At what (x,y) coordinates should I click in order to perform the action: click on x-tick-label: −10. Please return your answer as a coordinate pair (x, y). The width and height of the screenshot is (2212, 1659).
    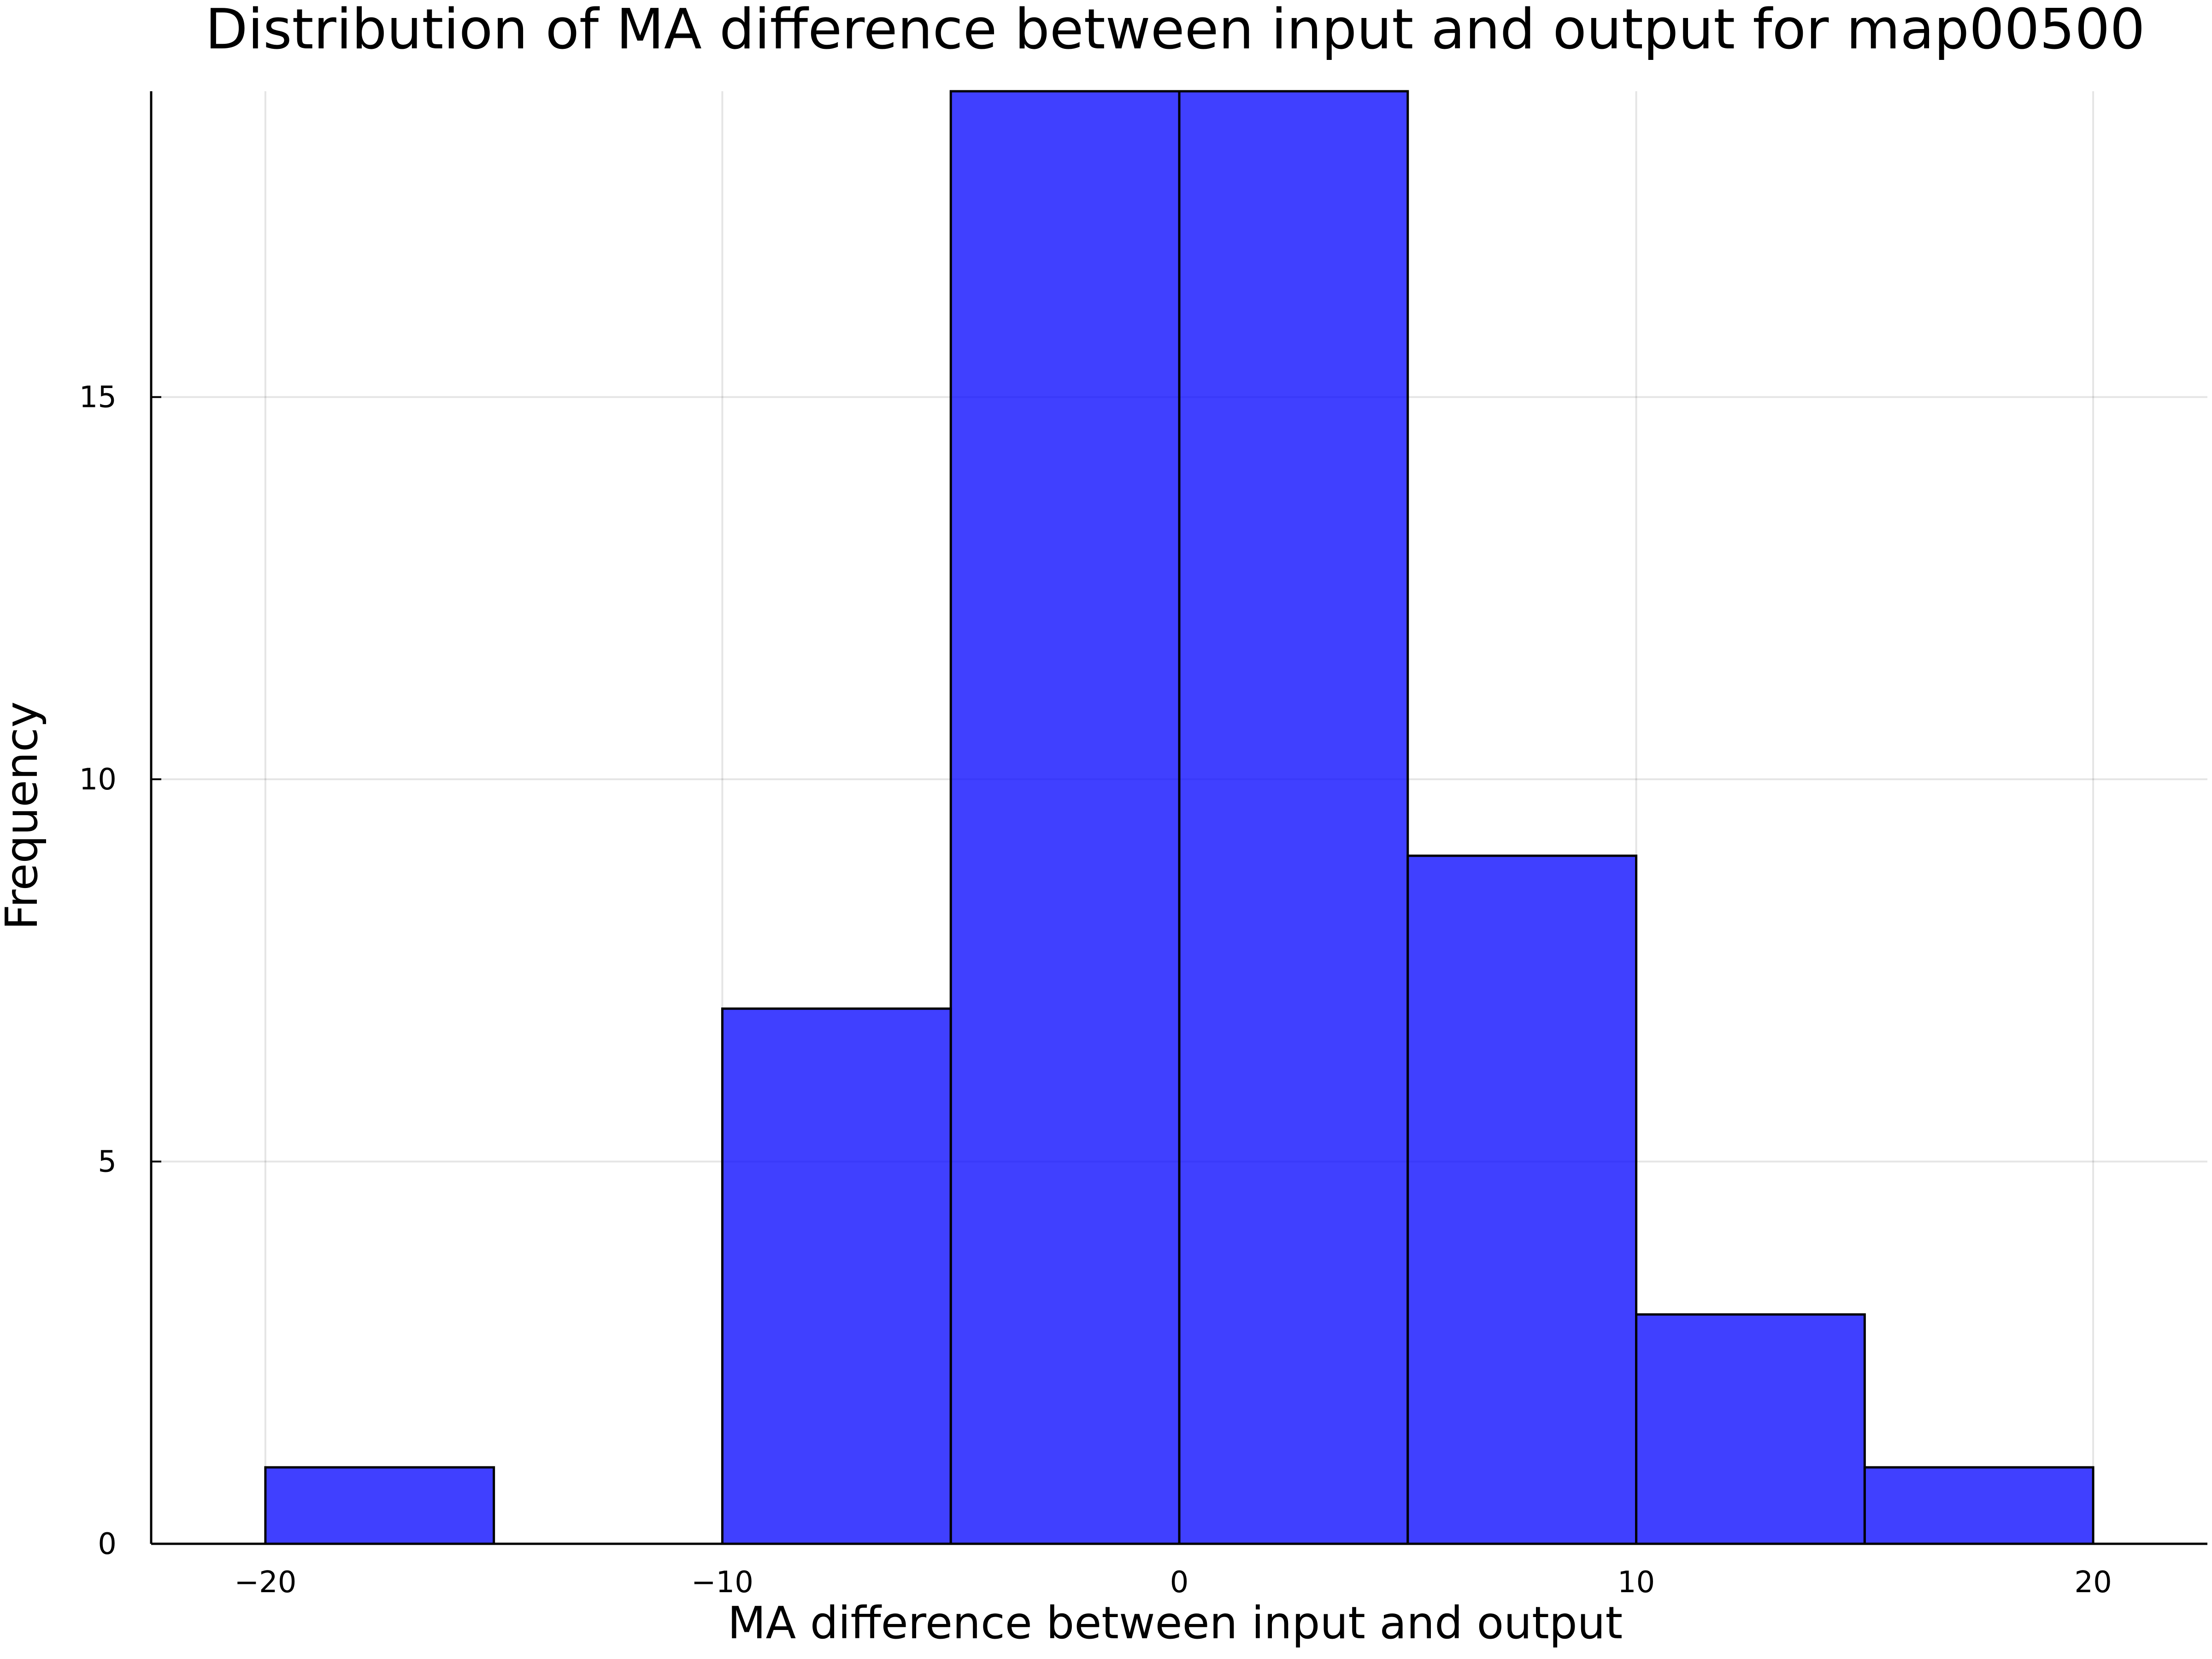
    Looking at the image, I should click on (722, 1582).